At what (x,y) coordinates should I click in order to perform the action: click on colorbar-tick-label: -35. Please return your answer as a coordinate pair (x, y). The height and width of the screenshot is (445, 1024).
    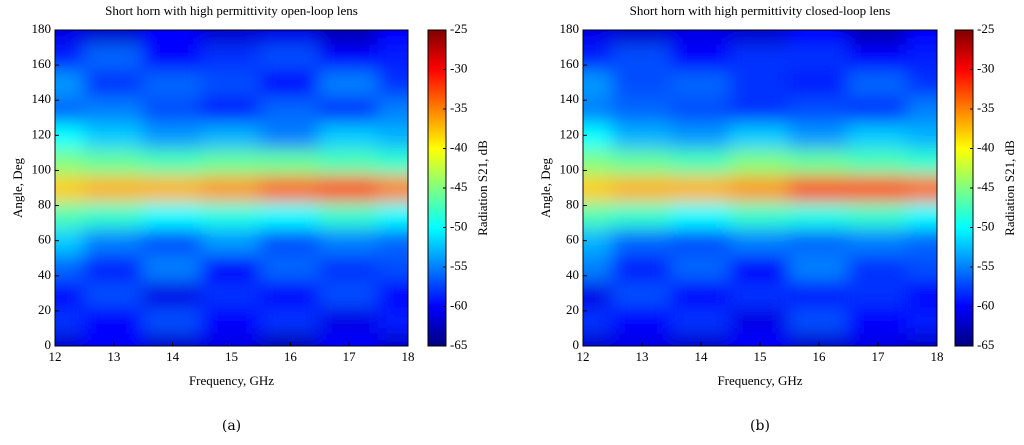
    Looking at the image, I should click on (458, 107).